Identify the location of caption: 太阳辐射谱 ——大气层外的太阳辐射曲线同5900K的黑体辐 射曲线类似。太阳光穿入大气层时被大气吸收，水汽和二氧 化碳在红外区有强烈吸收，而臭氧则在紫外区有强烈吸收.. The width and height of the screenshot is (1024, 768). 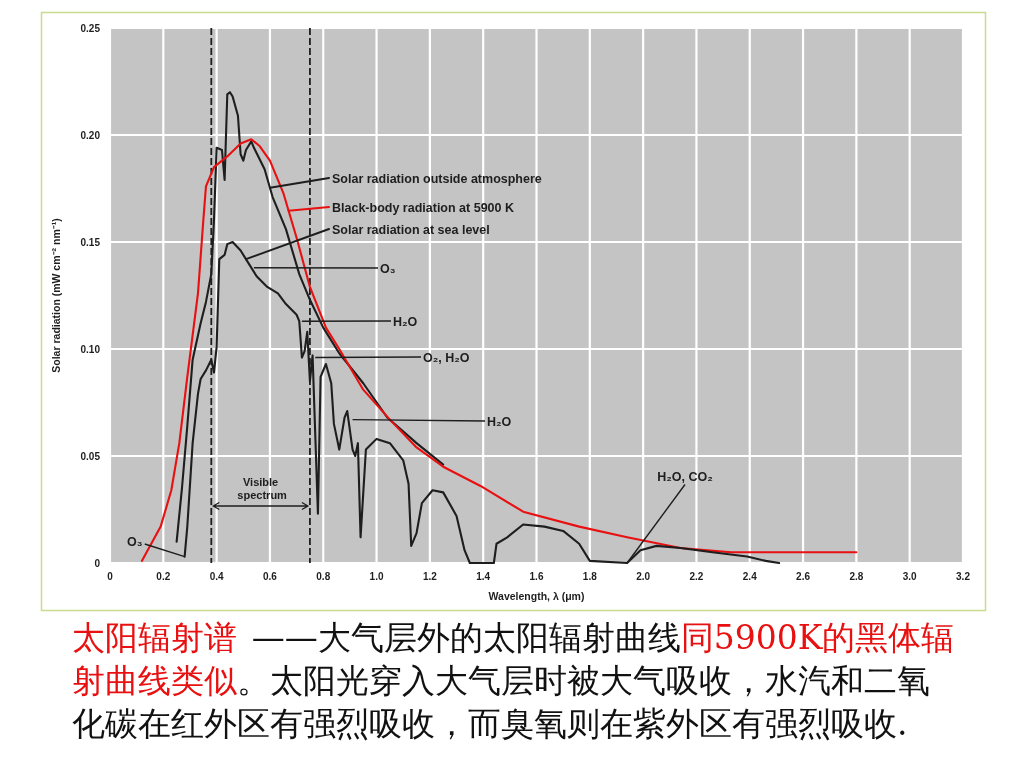
(513, 681).